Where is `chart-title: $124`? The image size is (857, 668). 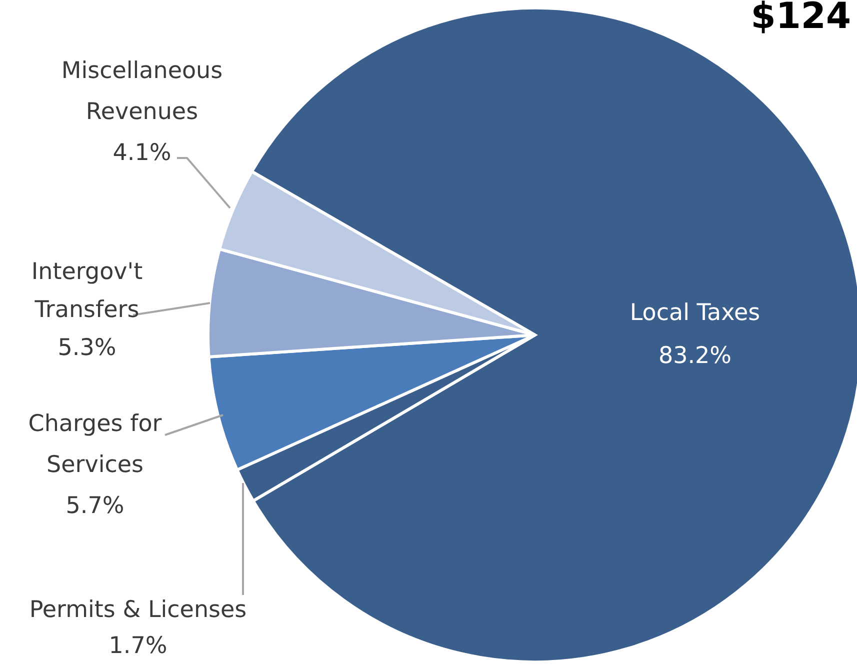 chart-title: $124 is located at coordinates (800, 18).